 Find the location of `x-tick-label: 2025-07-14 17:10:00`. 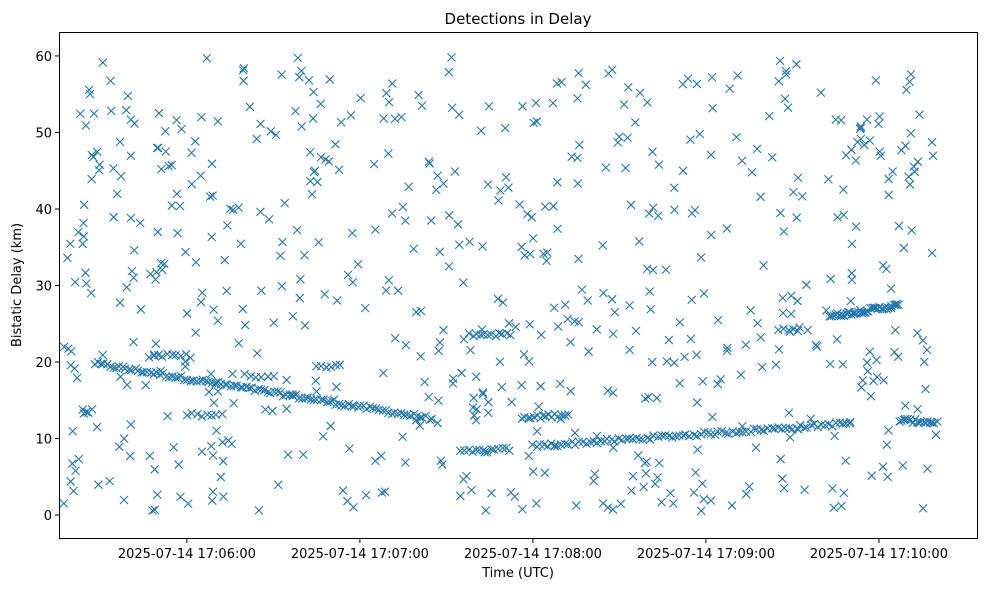

x-tick-label: 2025-07-14 17:10:00 is located at coordinates (879, 554).